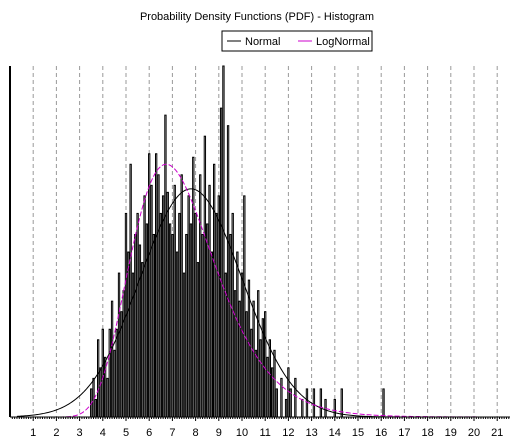 This screenshot has height=445, width=517. I want to click on x-axis-ticks: 1 2 3 4 5 6 7 8 9 10 11 12 13 14 15 16 17 18 19 20 21, so click(260, 428).